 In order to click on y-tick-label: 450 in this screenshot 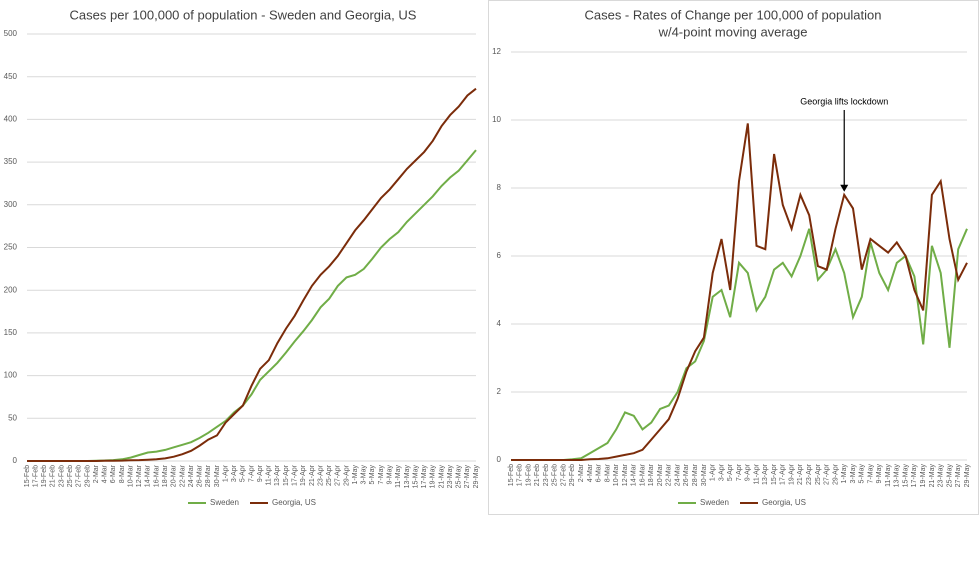, I will do `click(11, 76)`.